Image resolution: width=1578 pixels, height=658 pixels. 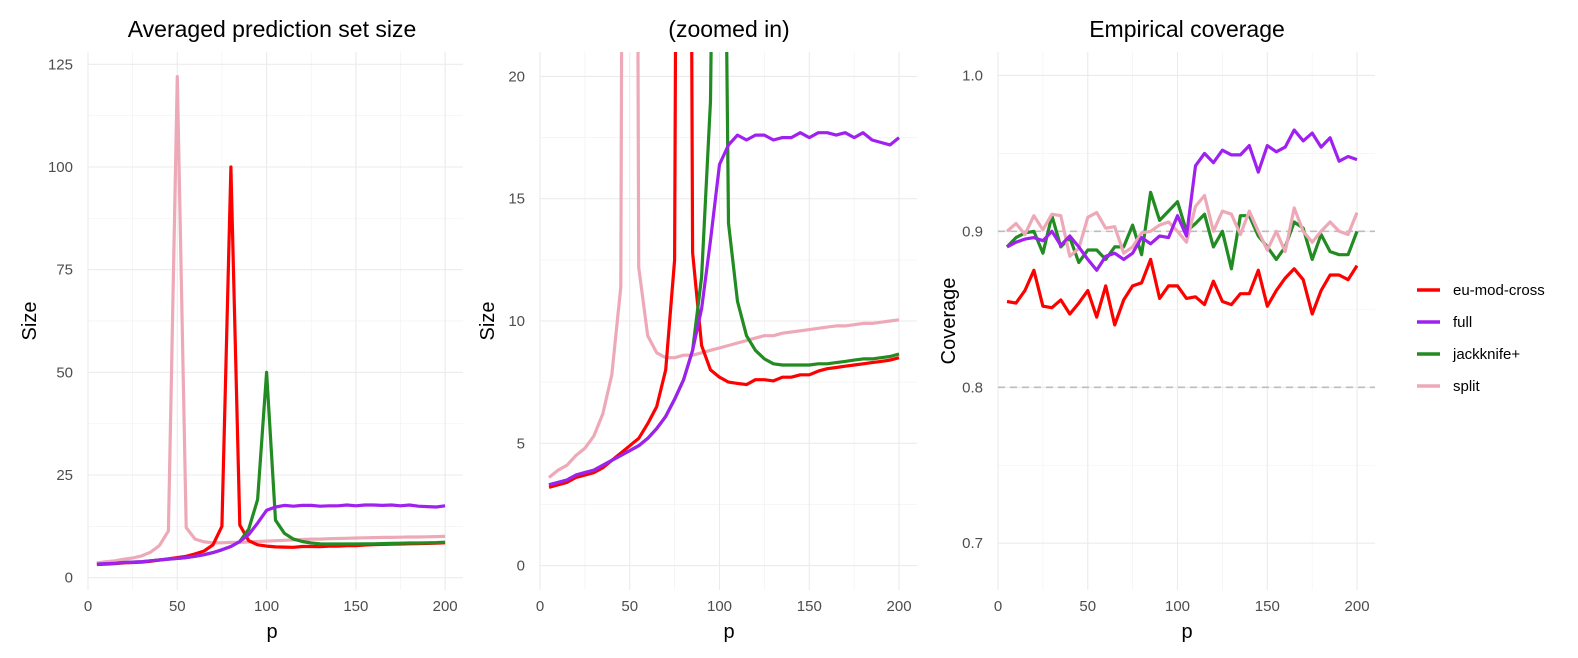 I want to click on y-tick-label: 0.7, so click(x=972, y=543).